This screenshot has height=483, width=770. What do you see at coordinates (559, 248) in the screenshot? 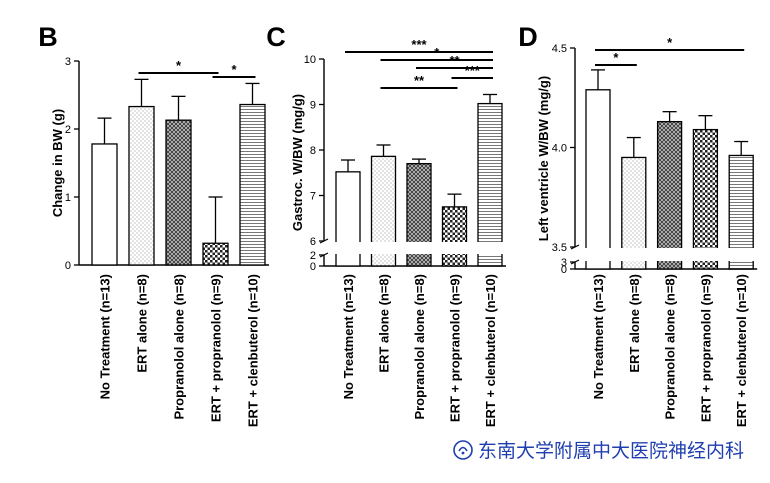
I see `y-tick-label: 3.5` at bounding box center [559, 248].